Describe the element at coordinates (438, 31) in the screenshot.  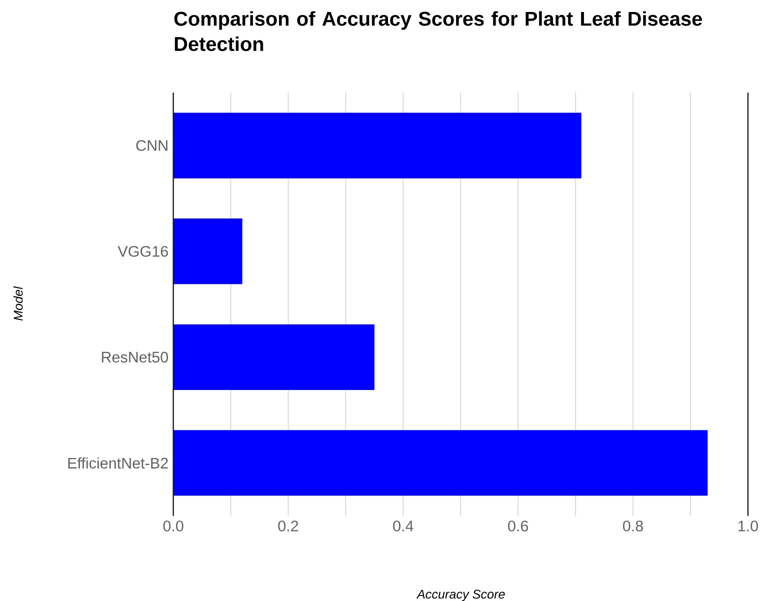
I see `chart-title: Comparison of Accuracy Scores for Plant Leaf Disease Detection` at that location.